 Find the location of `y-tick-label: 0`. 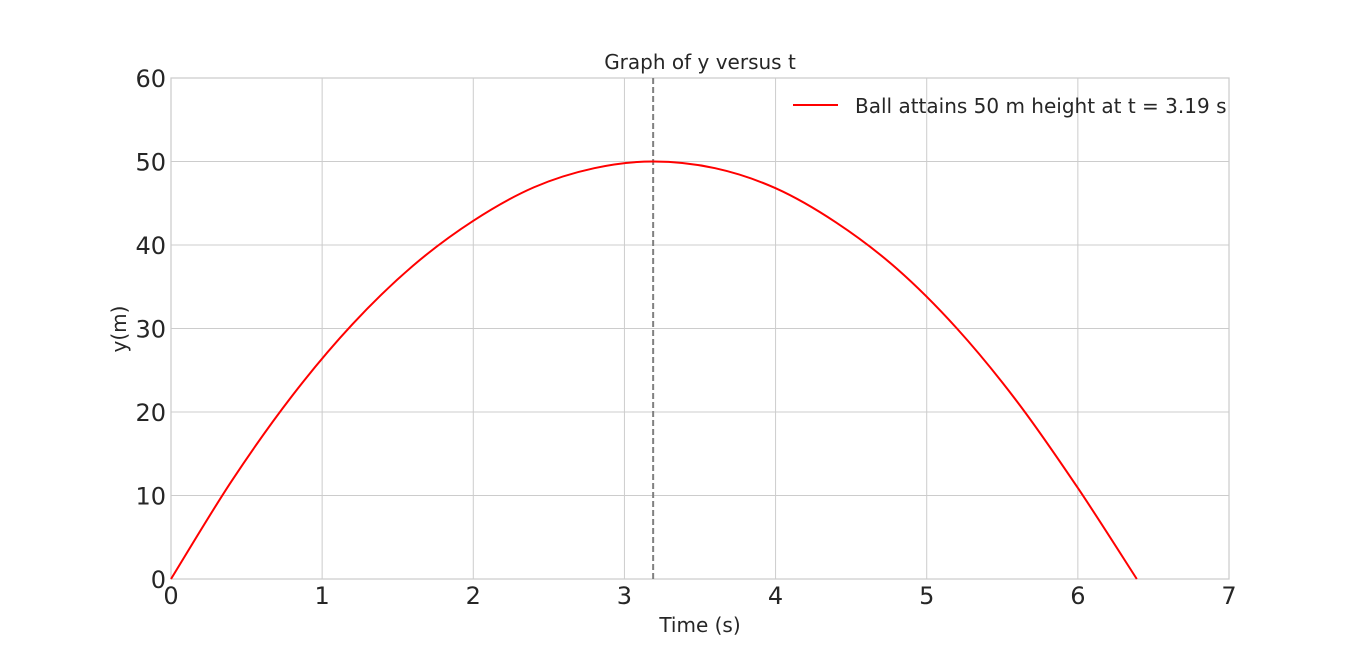

y-tick-label: 0 is located at coordinates (158, 580).